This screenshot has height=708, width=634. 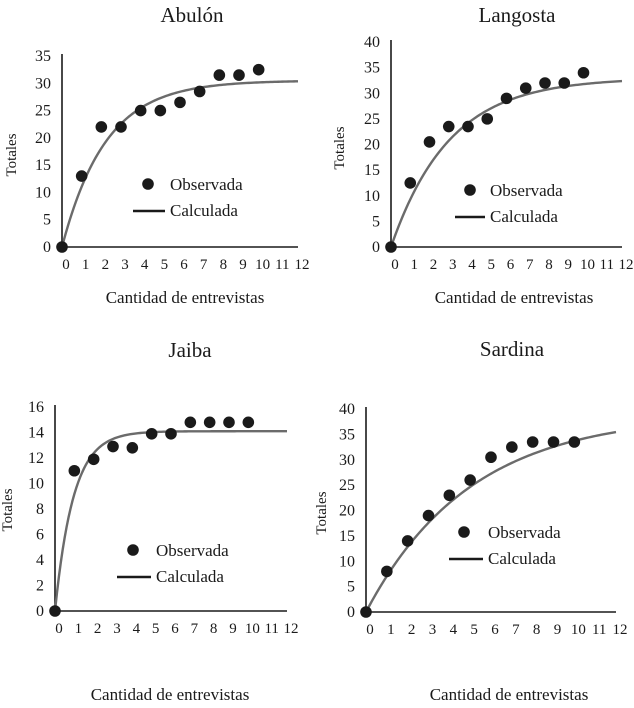 I want to click on x-tick-label: 1, so click(x=86, y=265).